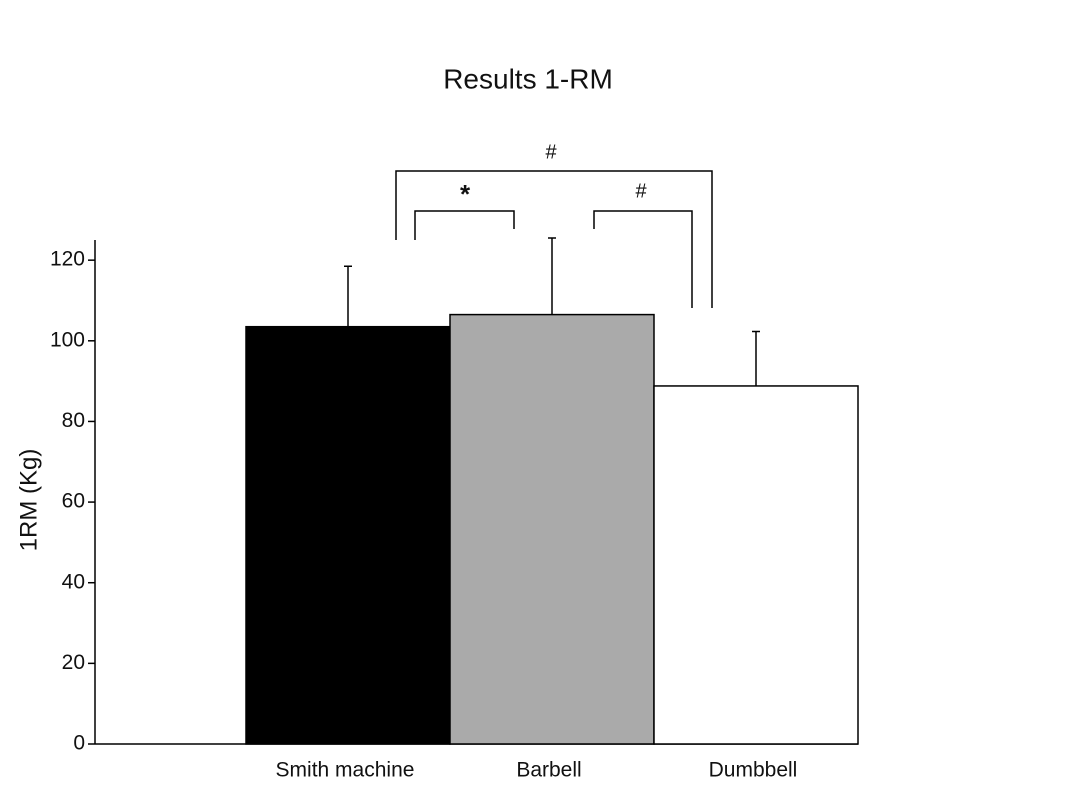 This screenshot has height=797, width=1080. What do you see at coordinates (28, 500) in the screenshot?
I see `y-axis-label: 1RM (Kg)` at bounding box center [28, 500].